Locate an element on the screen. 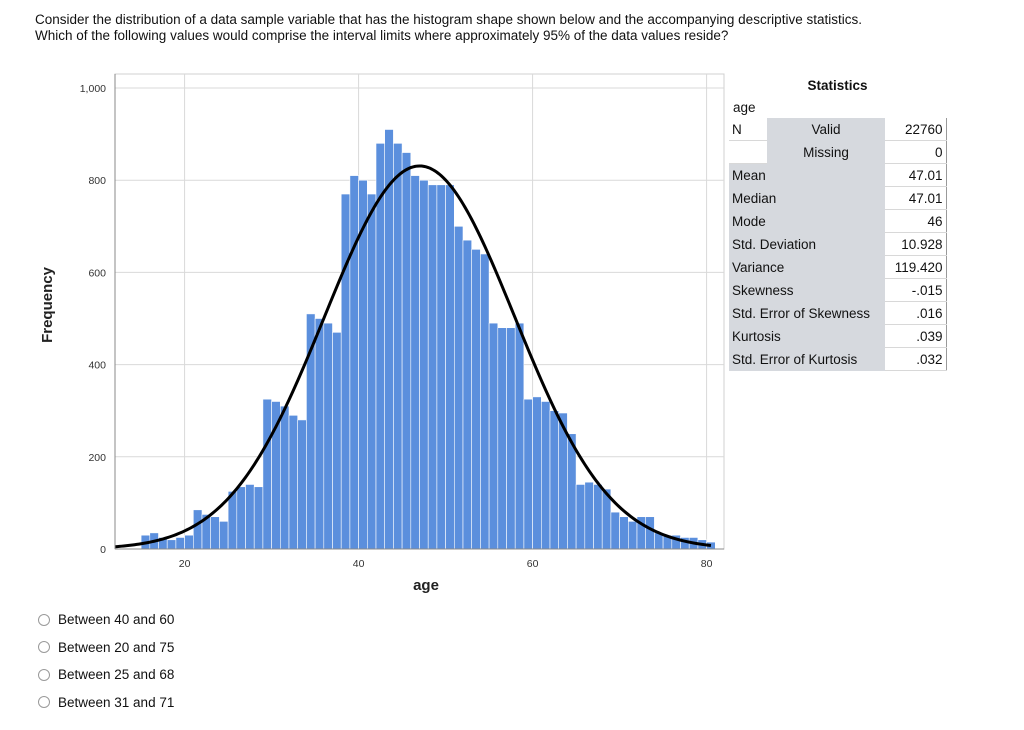 The width and height of the screenshot is (1024, 730). x-tick-label: 40 is located at coordinates (359, 564).